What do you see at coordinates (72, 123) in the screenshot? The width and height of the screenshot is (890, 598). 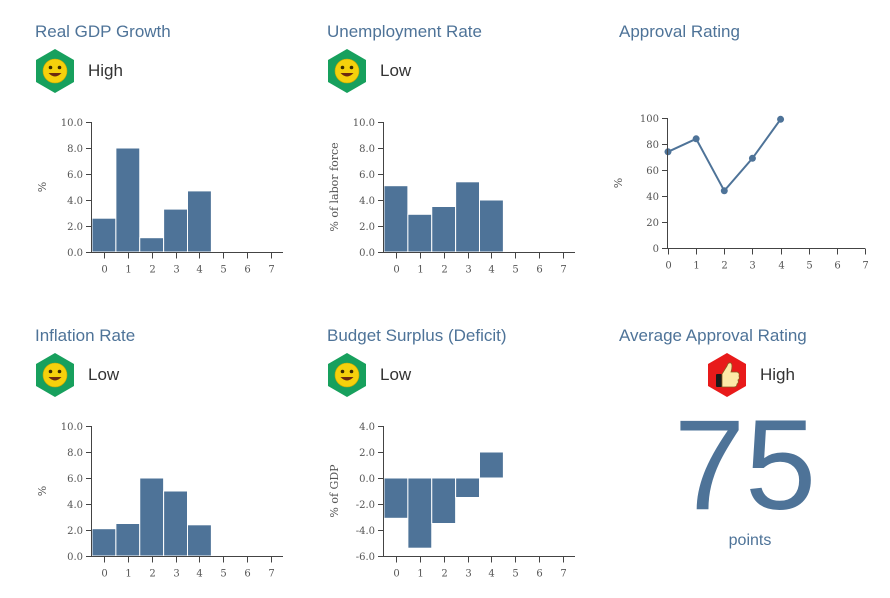 I see `chart-0-ytick-5: 10.0` at bounding box center [72, 123].